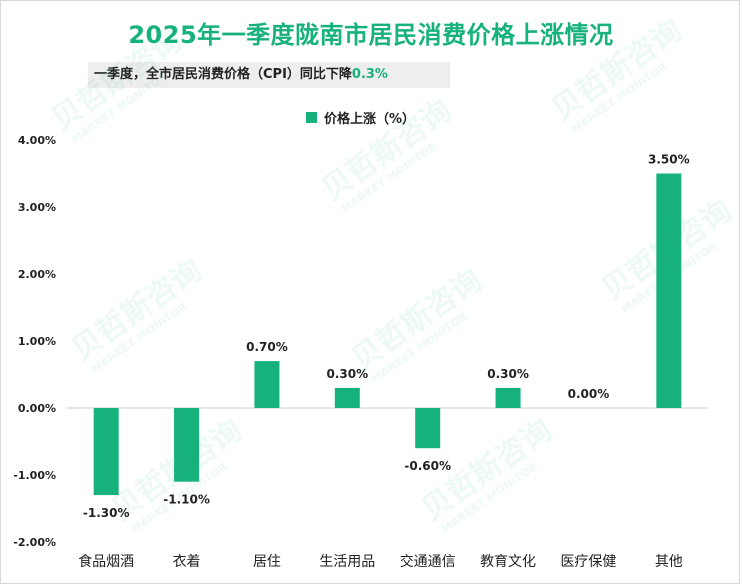 The height and width of the screenshot is (586, 742). I want to click on y-axis: 4.00% 3.00% 2.00% 1.00% 0.00% -1.00% -2.00%, so click(34, 341).